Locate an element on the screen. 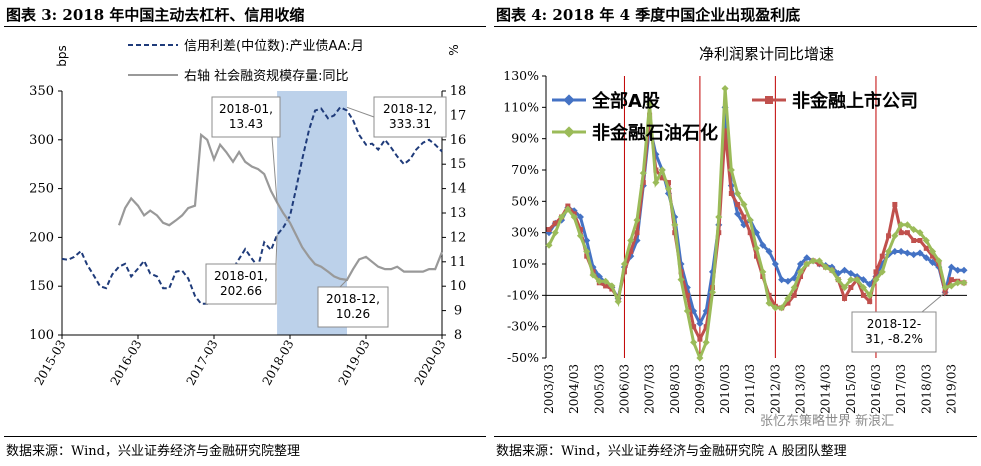 The image size is (981, 466). annotation-label: 2018-01, 13.43 is located at coordinates (246, 116).